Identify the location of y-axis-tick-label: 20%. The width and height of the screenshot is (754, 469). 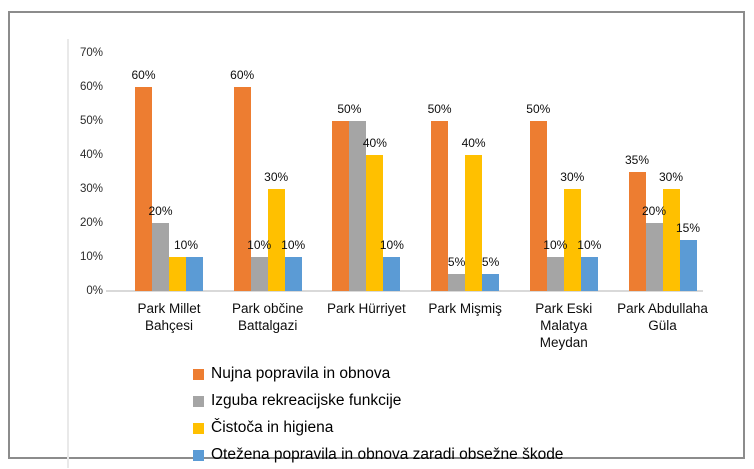
(91, 223).